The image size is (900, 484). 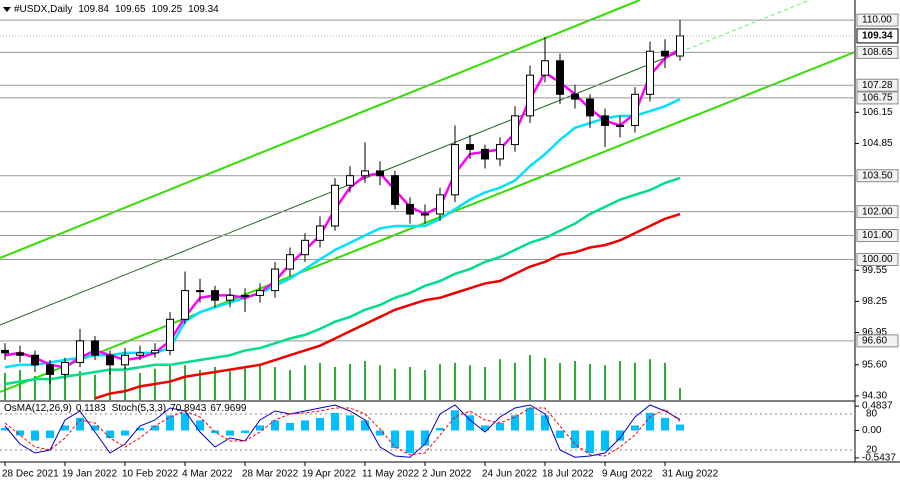 I want to click on x-tick-label: 2 Jun 2022, so click(x=447, y=474).